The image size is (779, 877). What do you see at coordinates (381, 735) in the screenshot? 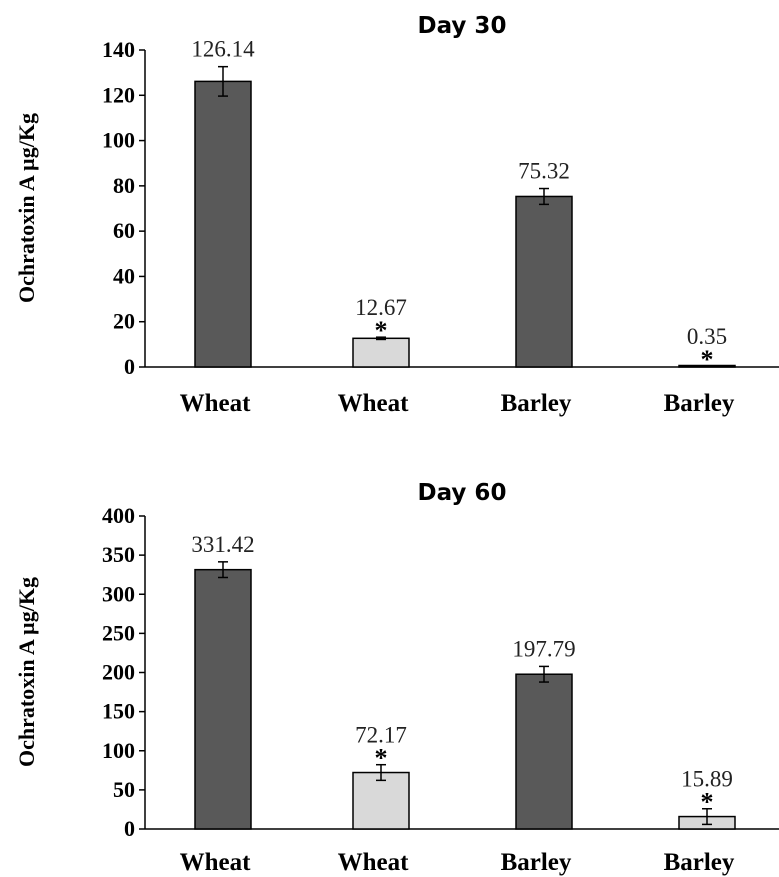
I see `data-label: 72.17` at bounding box center [381, 735].